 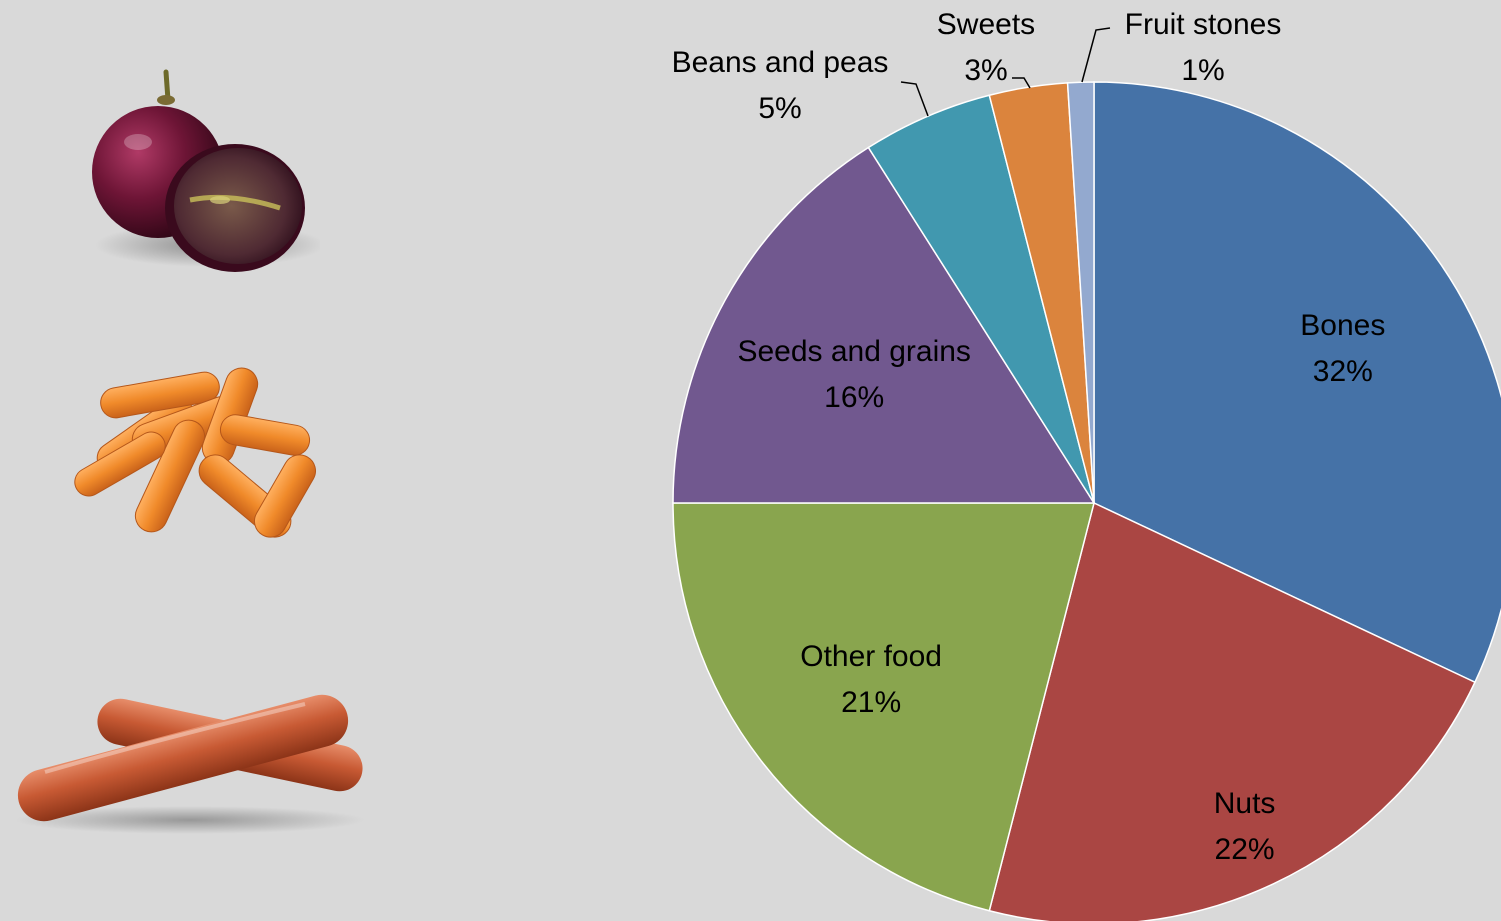 I want to click on slice-label: Other food, so click(x=871, y=656).